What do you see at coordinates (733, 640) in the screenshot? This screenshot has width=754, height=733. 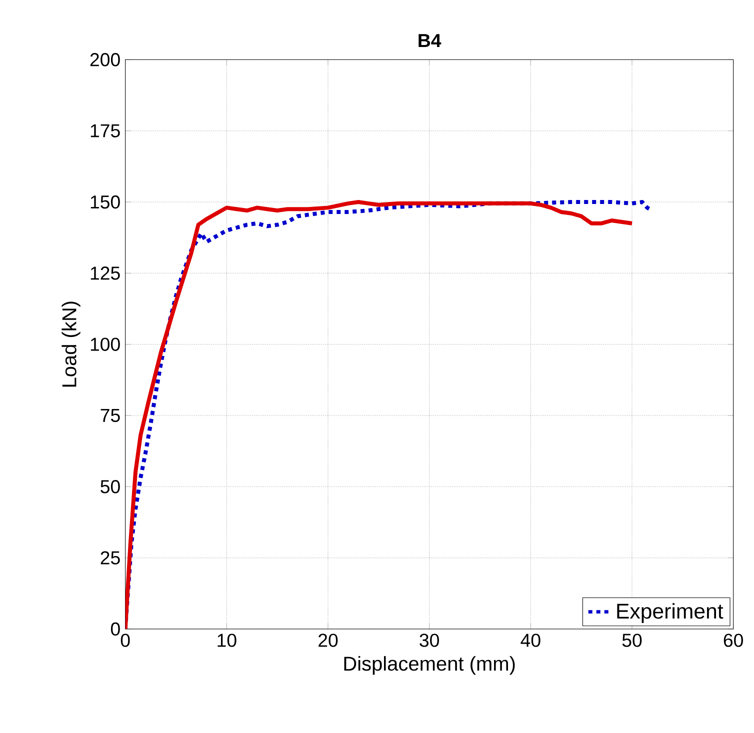 I see `x-tick-label: 60` at bounding box center [733, 640].